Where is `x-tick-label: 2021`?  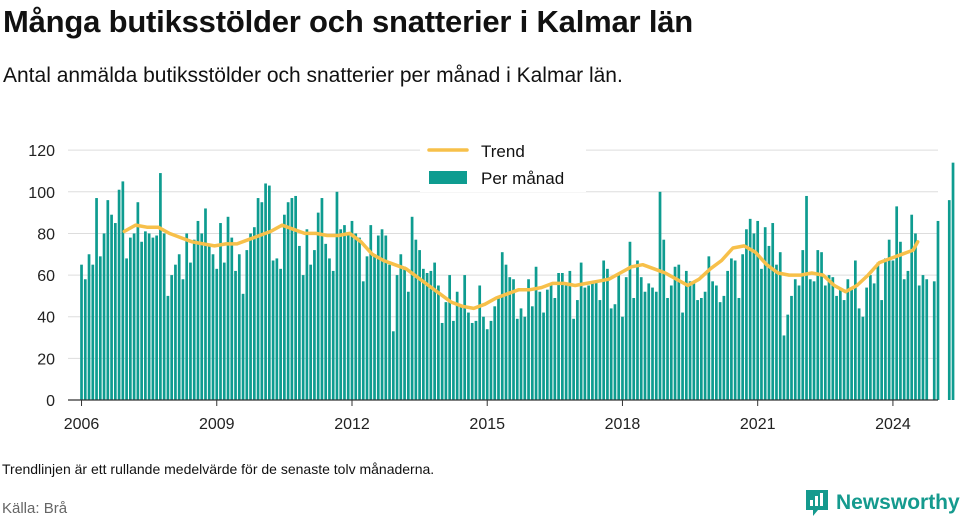
x-tick-label: 2021 is located at coordinates (758, 424).